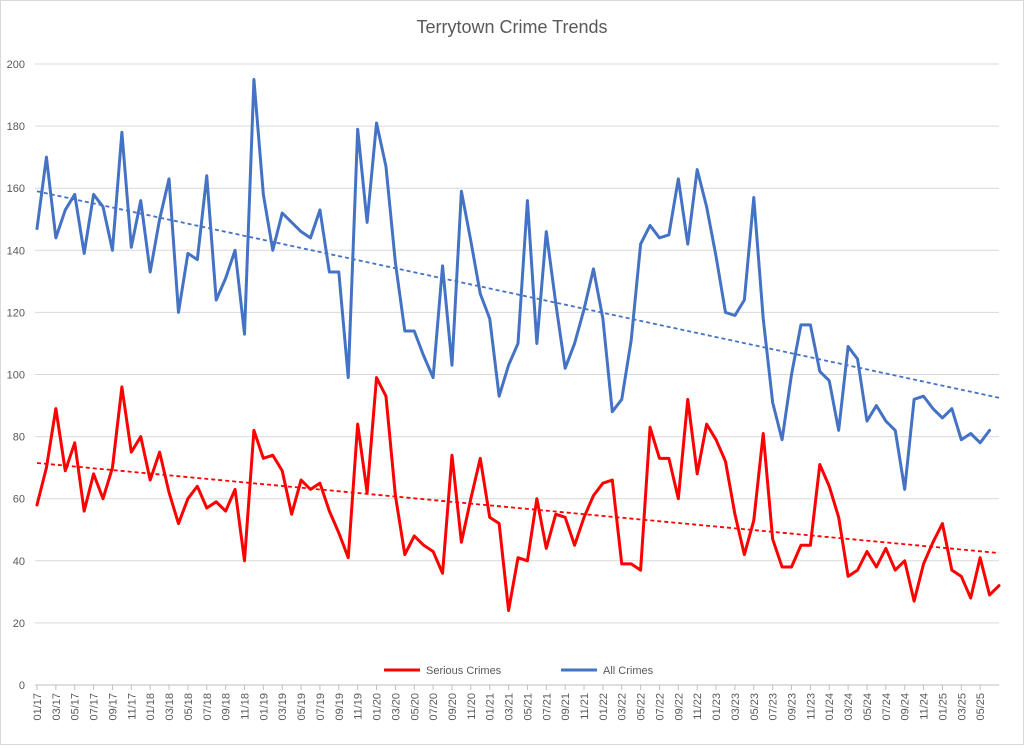 The width and height of the screenshot is (1024, 749). What do you see at coordinates (528, 707) in the screenshot?
I see `x-tick-label: 05/21` at bounding box center [528, 707].